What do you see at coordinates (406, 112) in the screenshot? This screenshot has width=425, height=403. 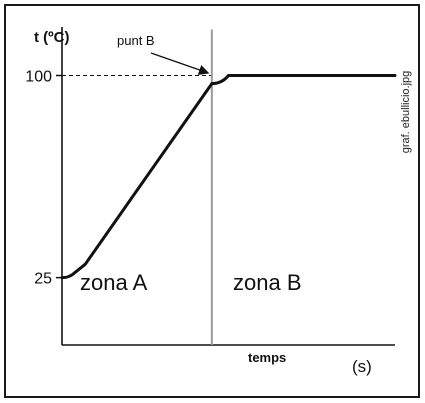 I see `image-credit: graf. ebullicio.jpg` at bounding box center [406, 112].